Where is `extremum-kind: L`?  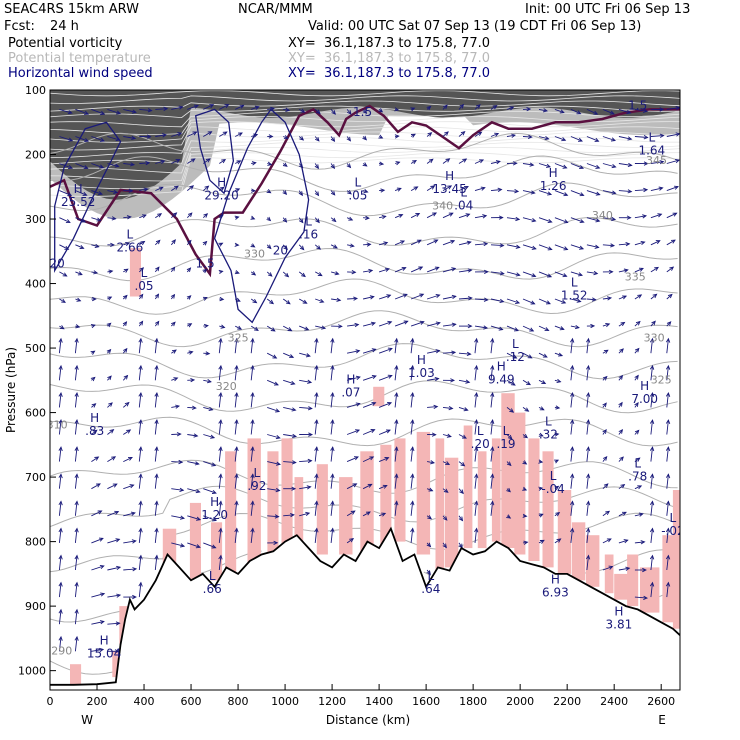
extremum-kind: L is located at coordinates (130, 234).